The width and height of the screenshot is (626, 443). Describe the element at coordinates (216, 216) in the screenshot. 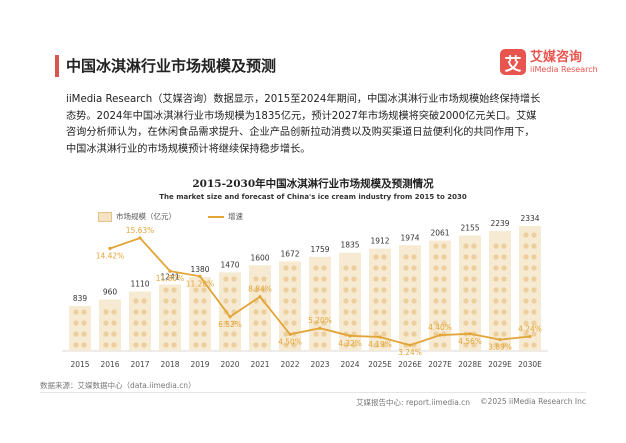

I see `legend-line-swatch` at that location.